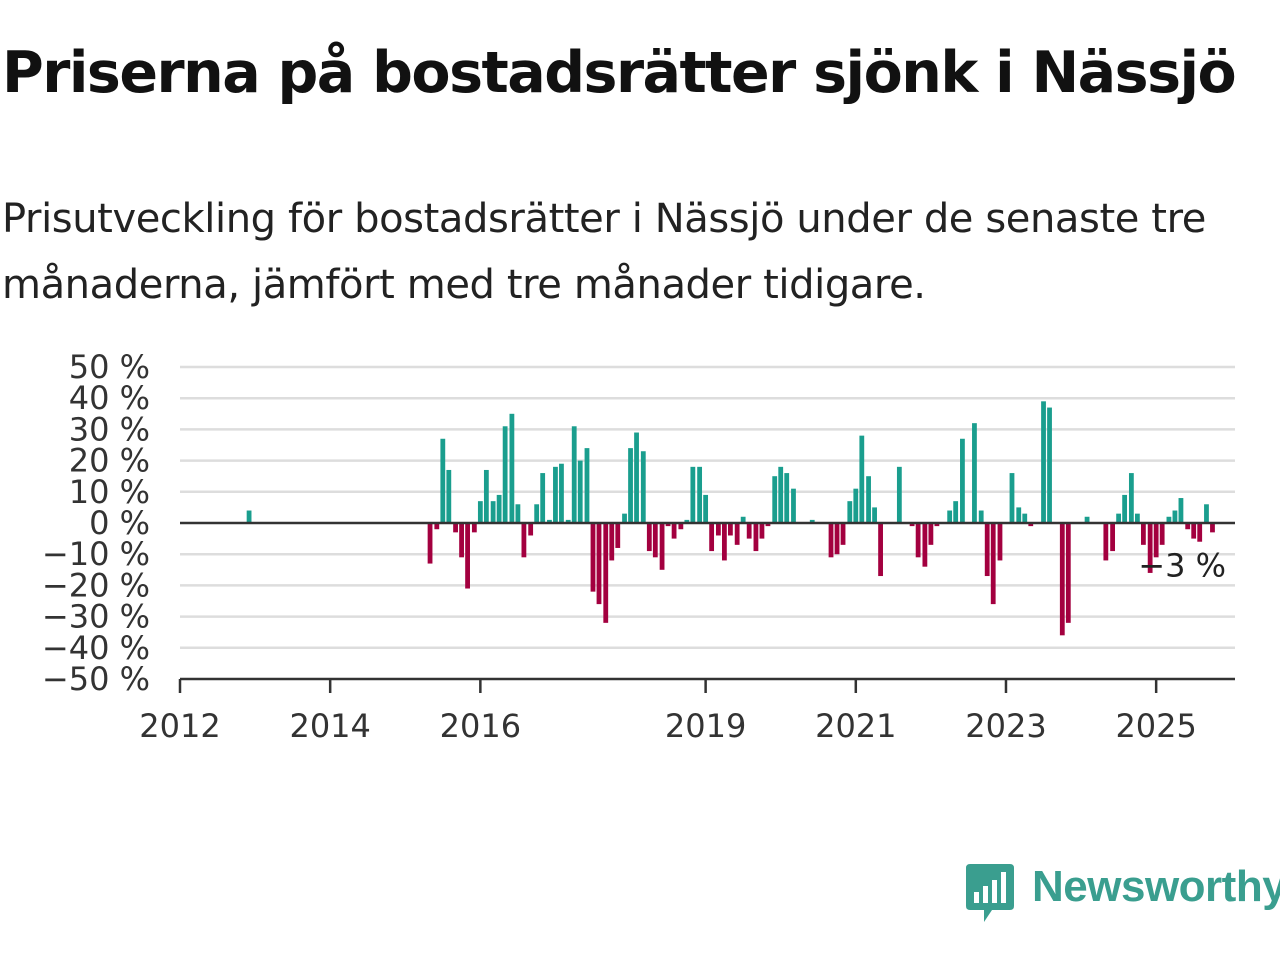 The width and height of the screenshot is (1280, 960). I want to click on latest-value-annotation: −3 %, so click(1182, 565).